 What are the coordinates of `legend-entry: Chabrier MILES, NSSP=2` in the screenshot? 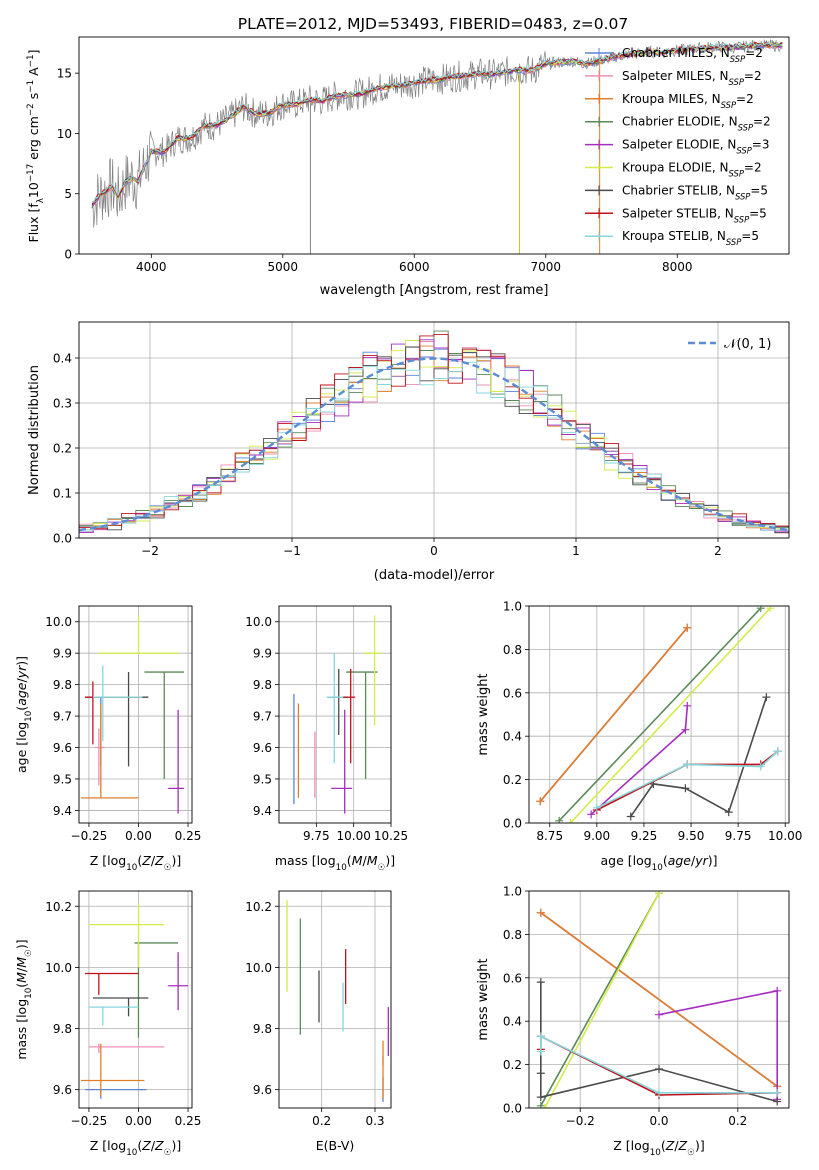 It's located at (692, 55).